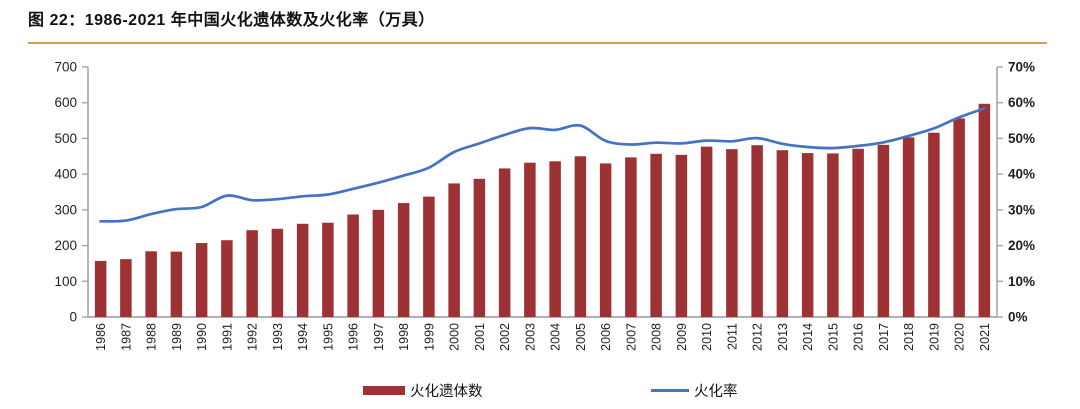 The width and height of the screenshot is (1080, 409). Describe the element at coordinates (858, 232) in the screenshot. I see `bar-2016` at that location.